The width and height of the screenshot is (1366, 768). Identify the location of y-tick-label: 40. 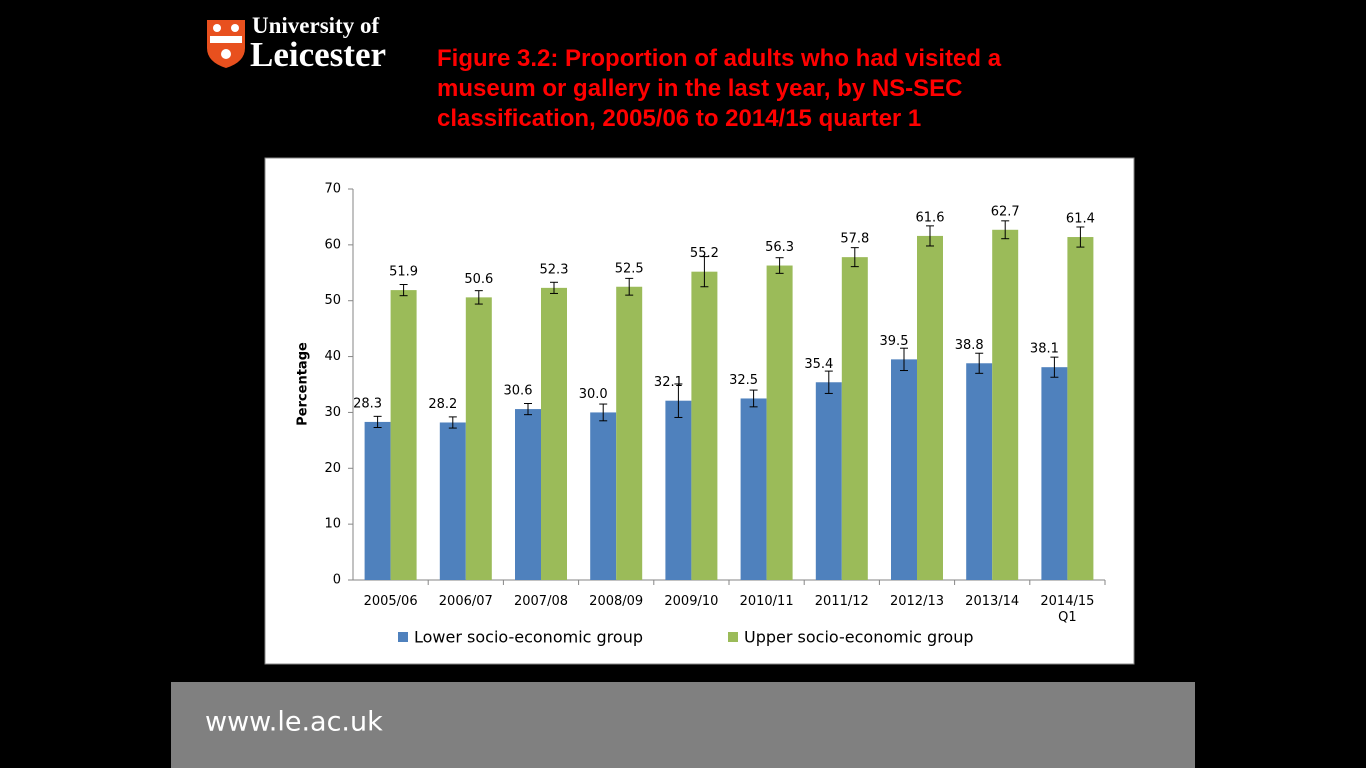
(332, 356).